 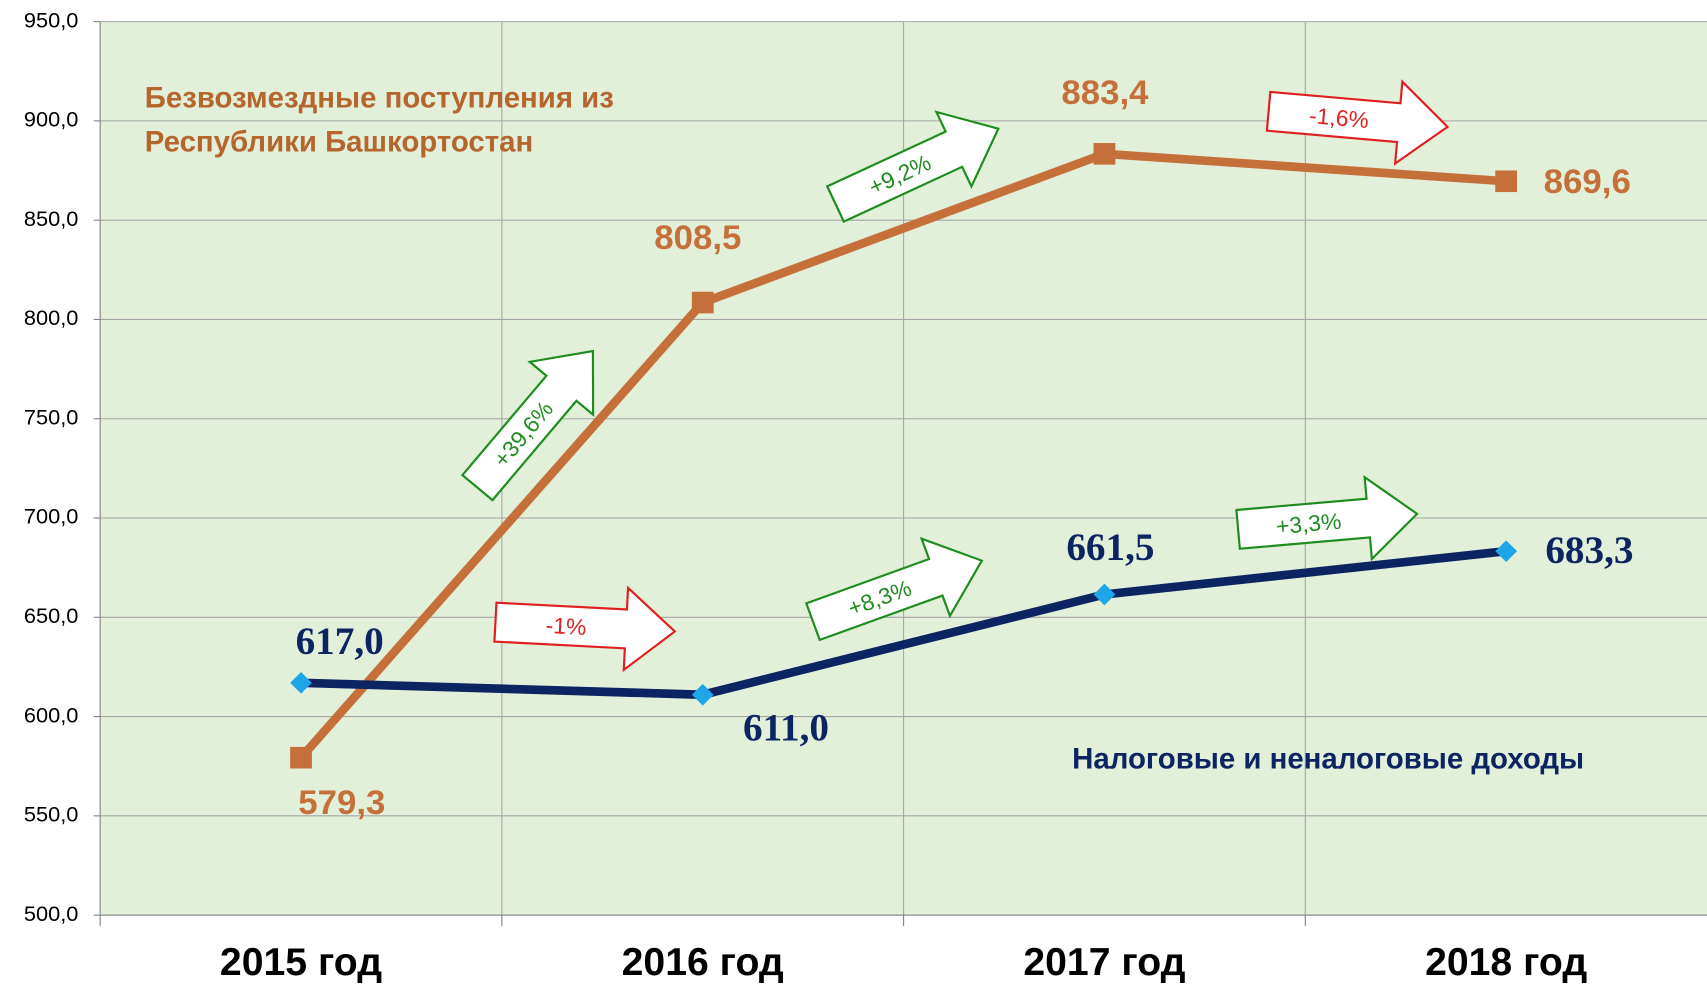 What do you see at coordinates (51, 19) in the screenshot?
I see `y-tick-label: 950,0` at bounding box center [51, 19].